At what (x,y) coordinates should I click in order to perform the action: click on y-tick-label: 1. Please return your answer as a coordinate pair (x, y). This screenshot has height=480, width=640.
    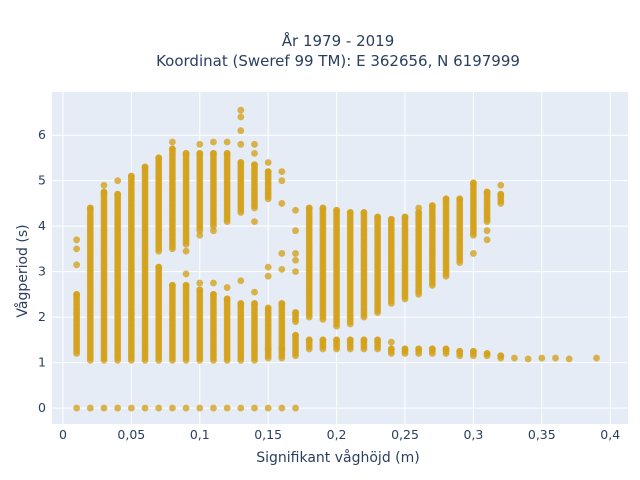
    Looking at the image, I should click on (42, 362).